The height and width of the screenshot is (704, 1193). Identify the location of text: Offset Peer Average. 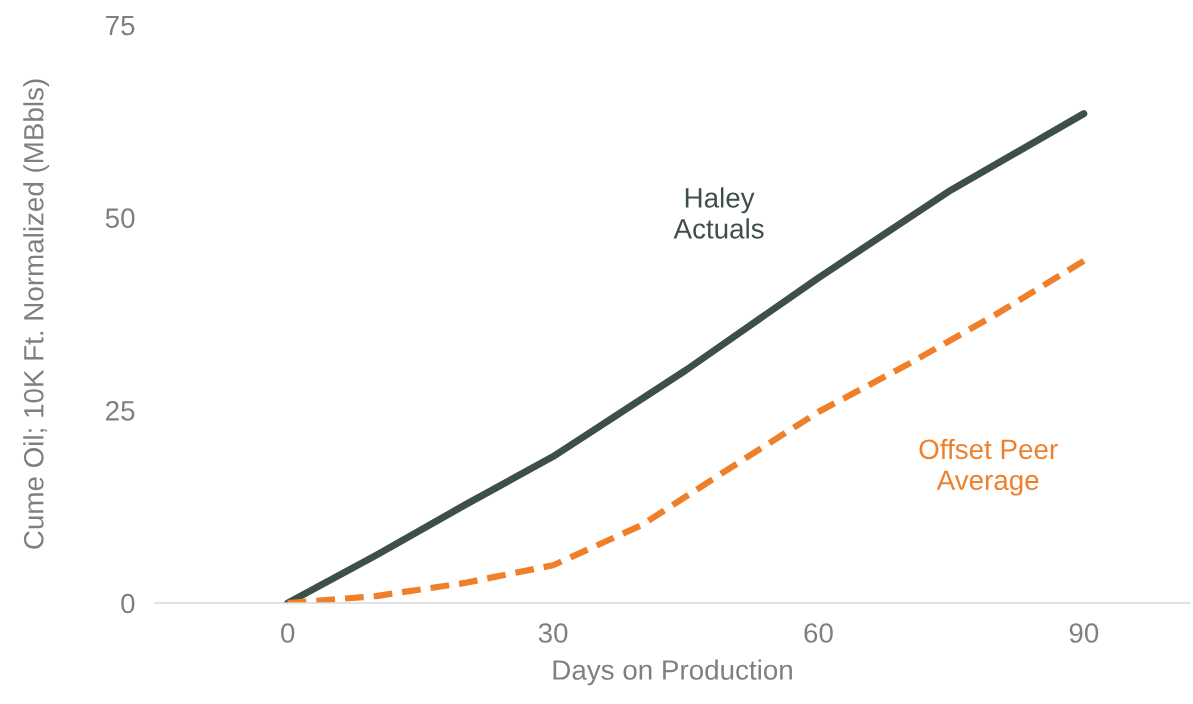
(988, 467).